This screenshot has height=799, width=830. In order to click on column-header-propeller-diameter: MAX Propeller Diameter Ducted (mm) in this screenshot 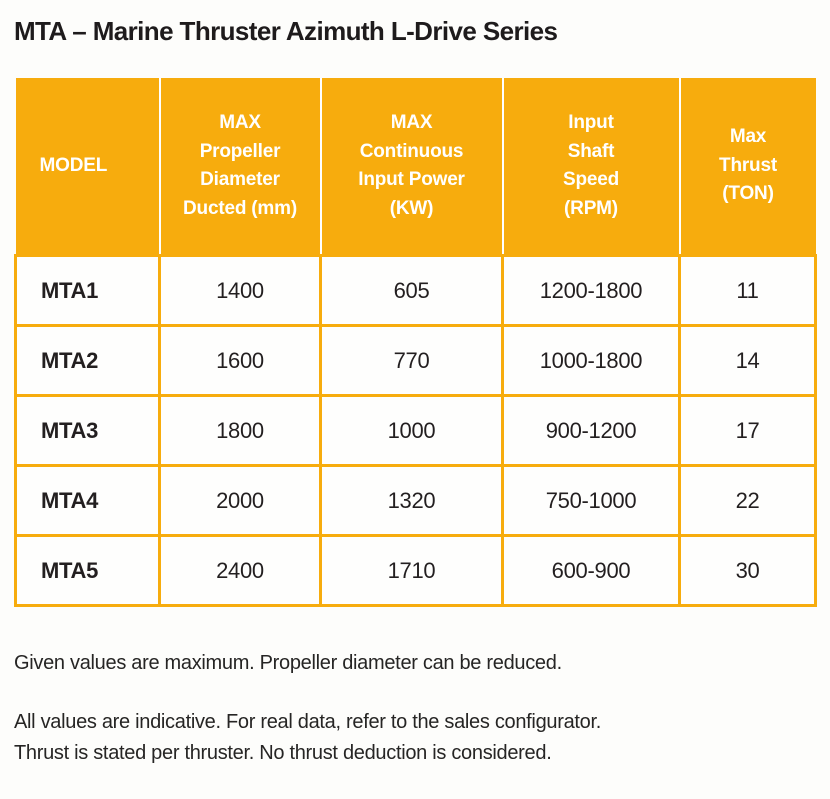, I will do `click(239, 167)`.